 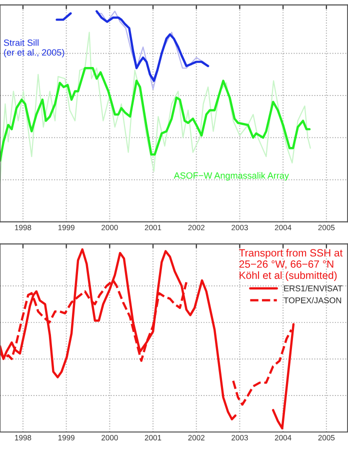 I want to click on legend-label: ERS1/ENVISAT, so click(x=313, y=288).